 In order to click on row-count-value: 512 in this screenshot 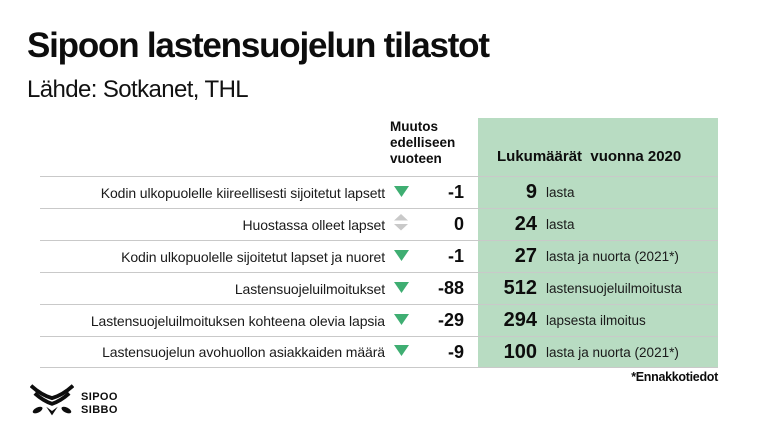, I will do `click(520, 288)`.